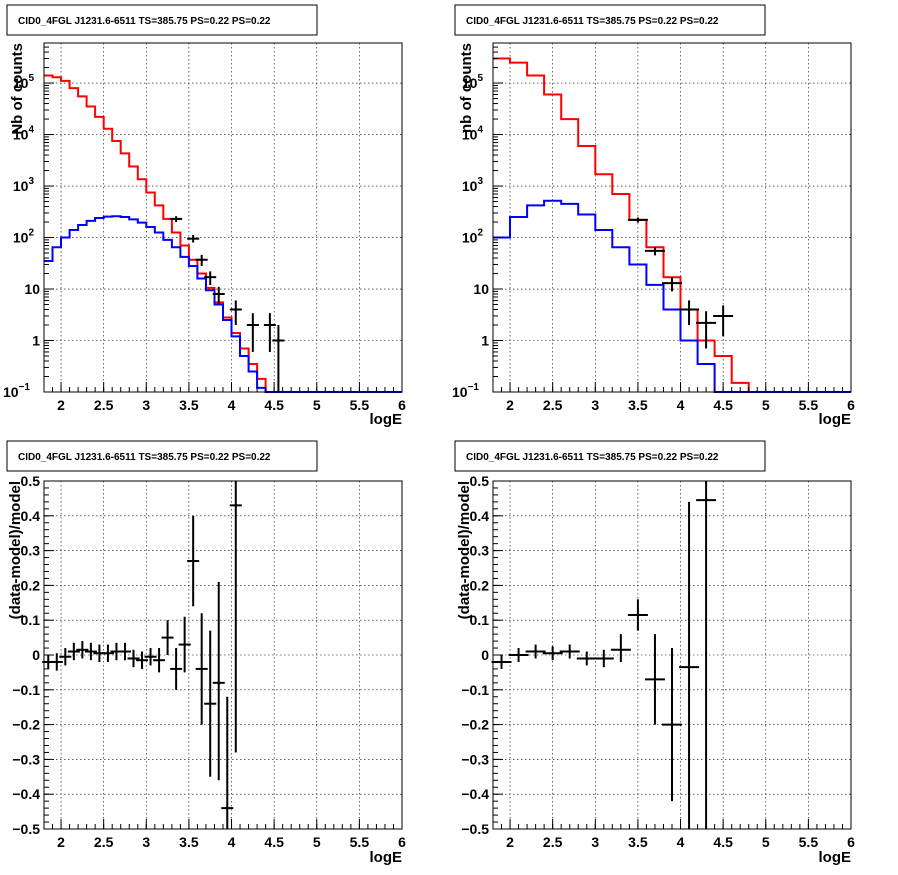  What do you see at coordinates (638, 405) in the screenshot?
I see `x-tick-label: 3.5` at bounding box center [638, 405].